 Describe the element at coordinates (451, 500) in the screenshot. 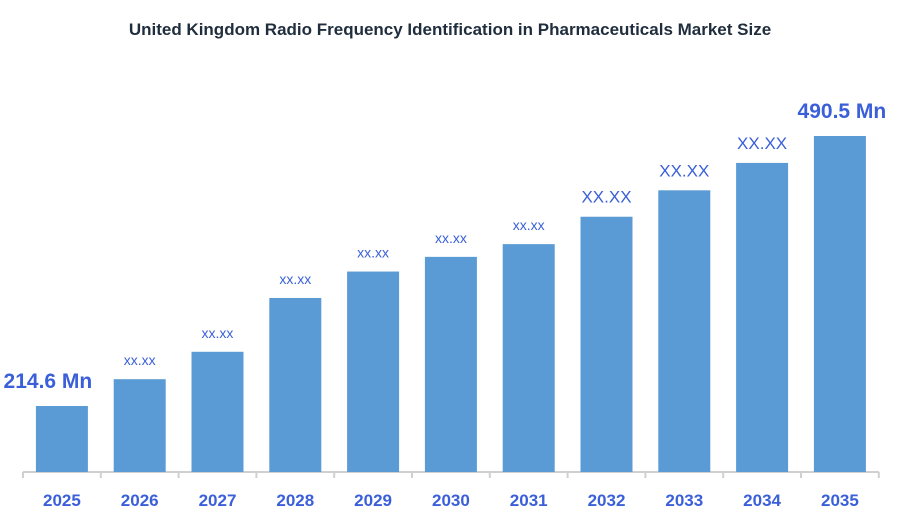

I see `x-tick-label-2030: 2030` at that location.